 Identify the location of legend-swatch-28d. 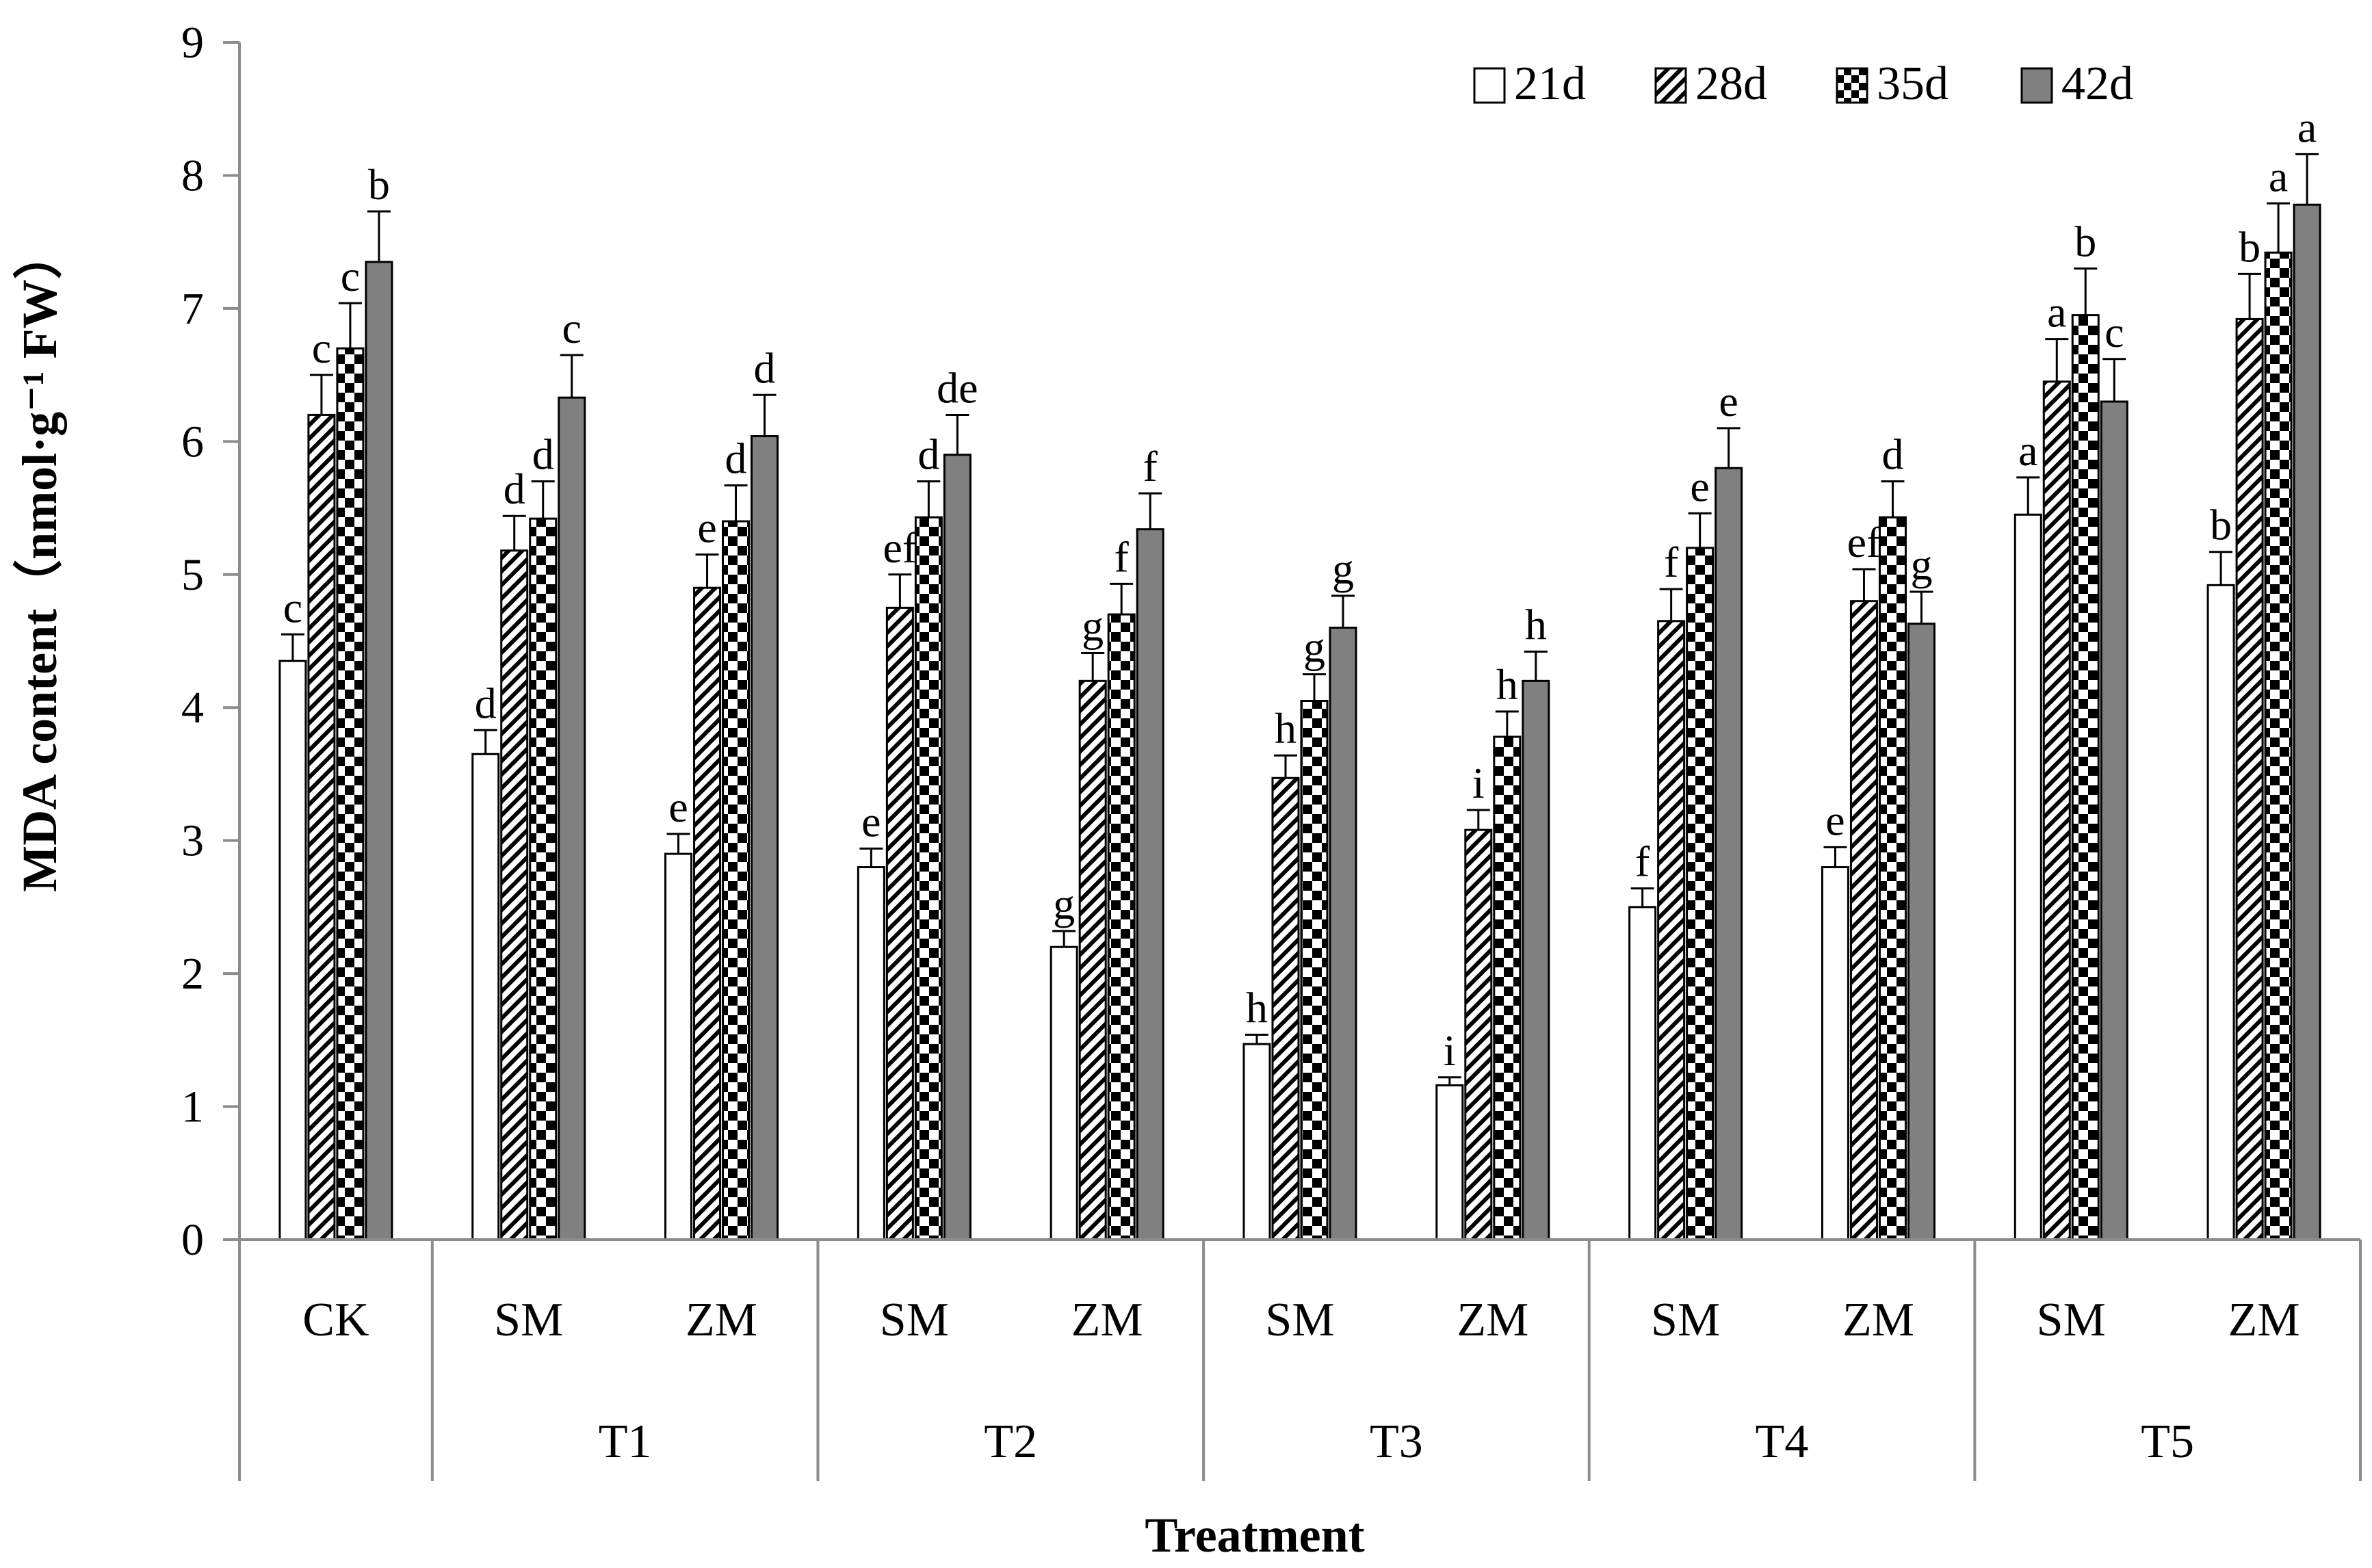
(1671, 85).